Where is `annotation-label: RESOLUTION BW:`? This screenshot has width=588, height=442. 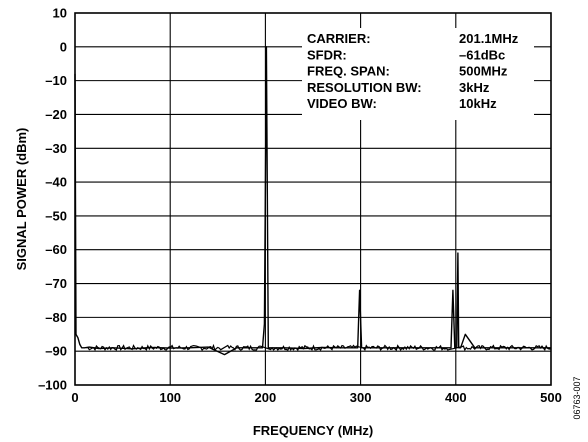
annotation-label: RESOLUTION BW: is located at coordinates (364, 87).